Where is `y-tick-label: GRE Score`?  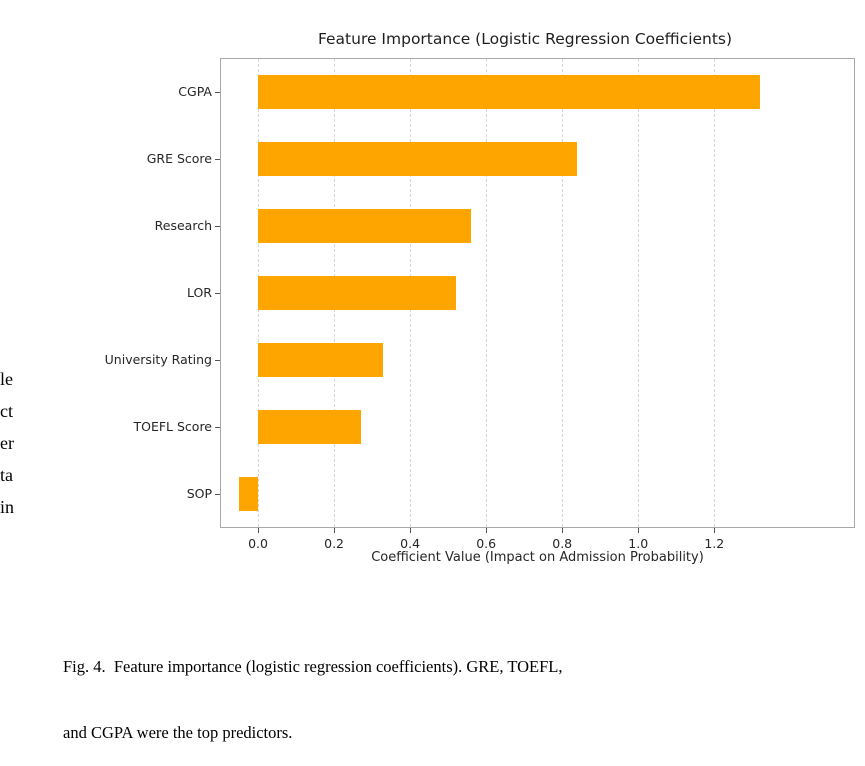 y-tick-label: GRE Score is located at coordinates (179, 158).